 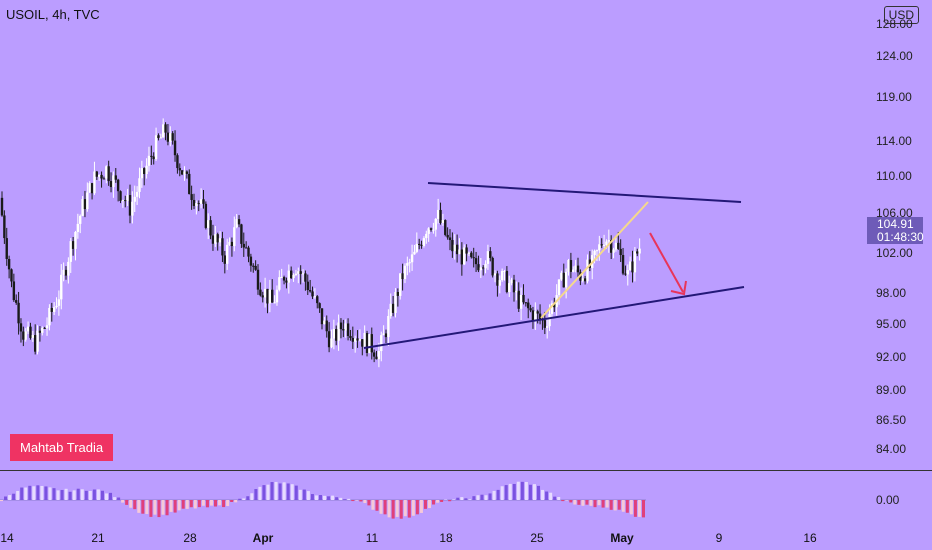 What do you see at coordinates (901, 15) in the screenshot?
I see `currency-button: USD` at bounding box center [901, 15].